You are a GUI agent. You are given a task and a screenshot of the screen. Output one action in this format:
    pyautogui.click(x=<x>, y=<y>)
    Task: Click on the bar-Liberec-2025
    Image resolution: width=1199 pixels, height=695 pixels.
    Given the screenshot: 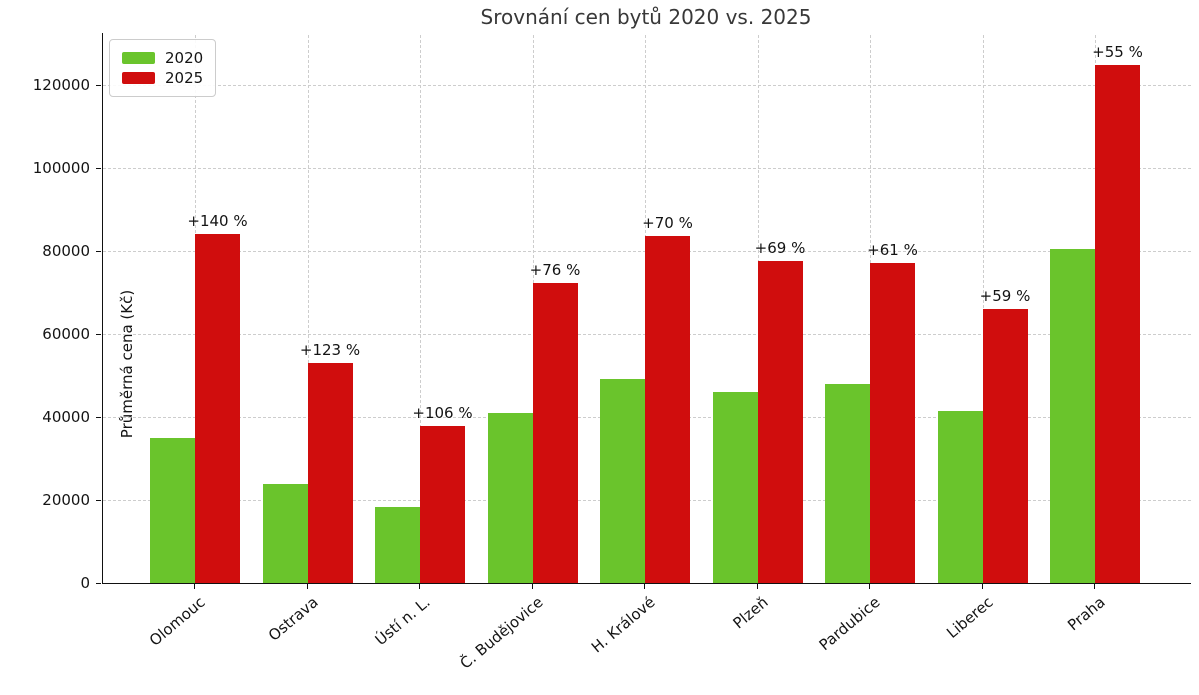 What is the action you would take?
    pyautogui.click(x=1005, y=446)
    